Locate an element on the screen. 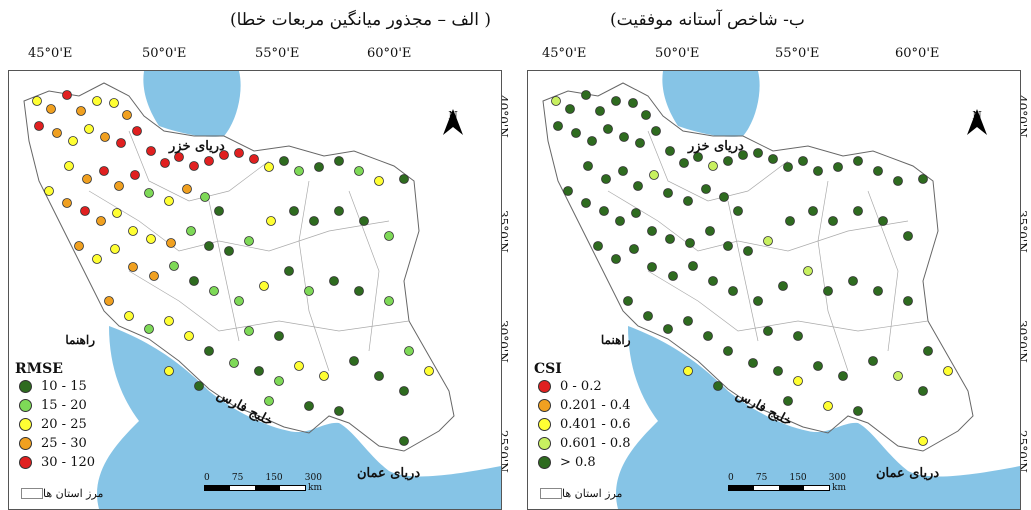  legend-heading: RMSE is located at coordinates (39, 369).